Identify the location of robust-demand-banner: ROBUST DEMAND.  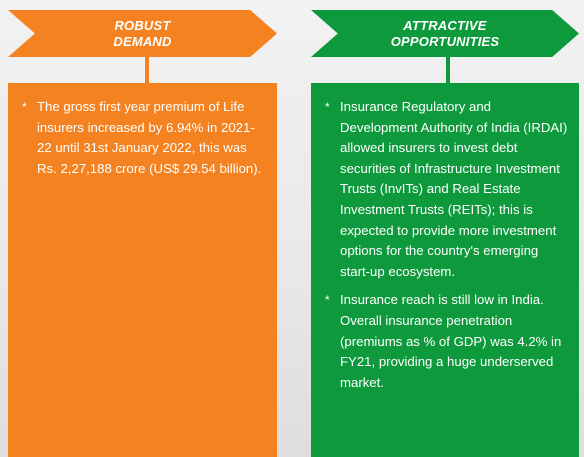
(142, 33).